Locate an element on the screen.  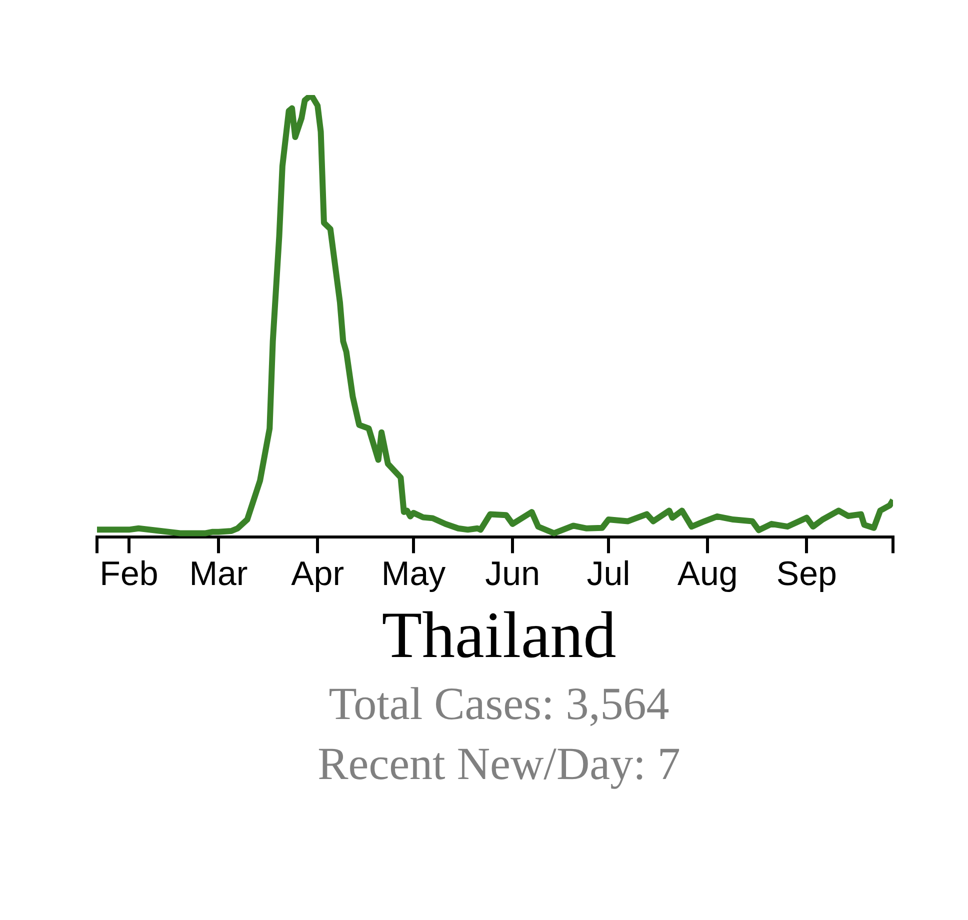
x-tick-label: Jul is located at coordinates (608, 573).